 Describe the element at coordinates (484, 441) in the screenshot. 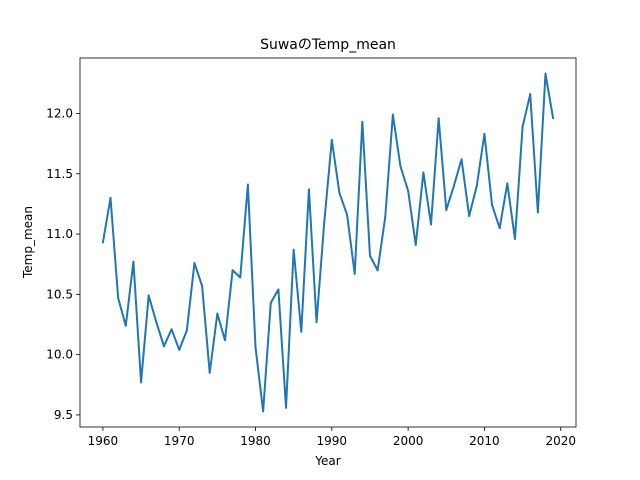

I see `x-tick-label: 2010` at that location.